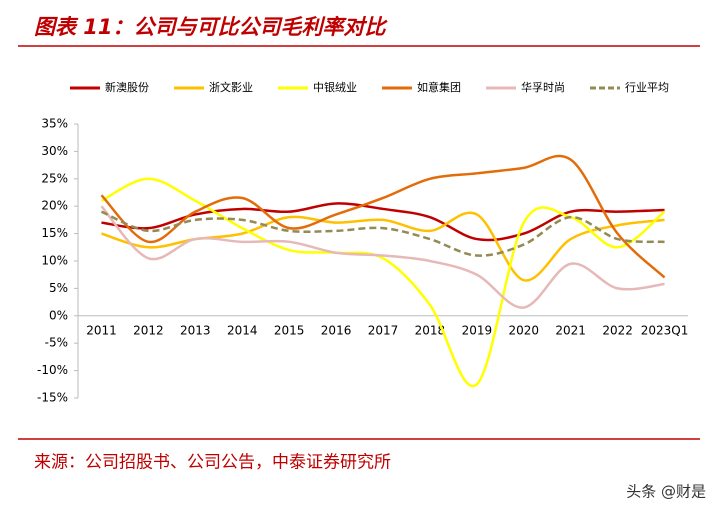  What do you see at coordinates (383, 330) in the screenshot?
I see `x-tick-label: 2017` at bounding box center [383, 330].